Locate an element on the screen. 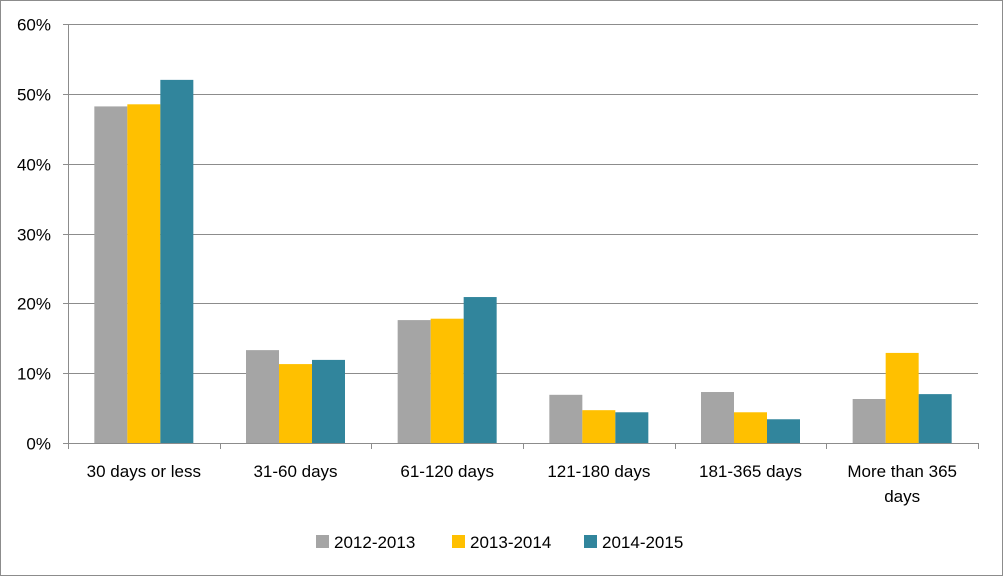 Image resolution: width=1003 pixels, height=576 pixels. legend-label: 2012-2013 is located at coordinates (374, 542).